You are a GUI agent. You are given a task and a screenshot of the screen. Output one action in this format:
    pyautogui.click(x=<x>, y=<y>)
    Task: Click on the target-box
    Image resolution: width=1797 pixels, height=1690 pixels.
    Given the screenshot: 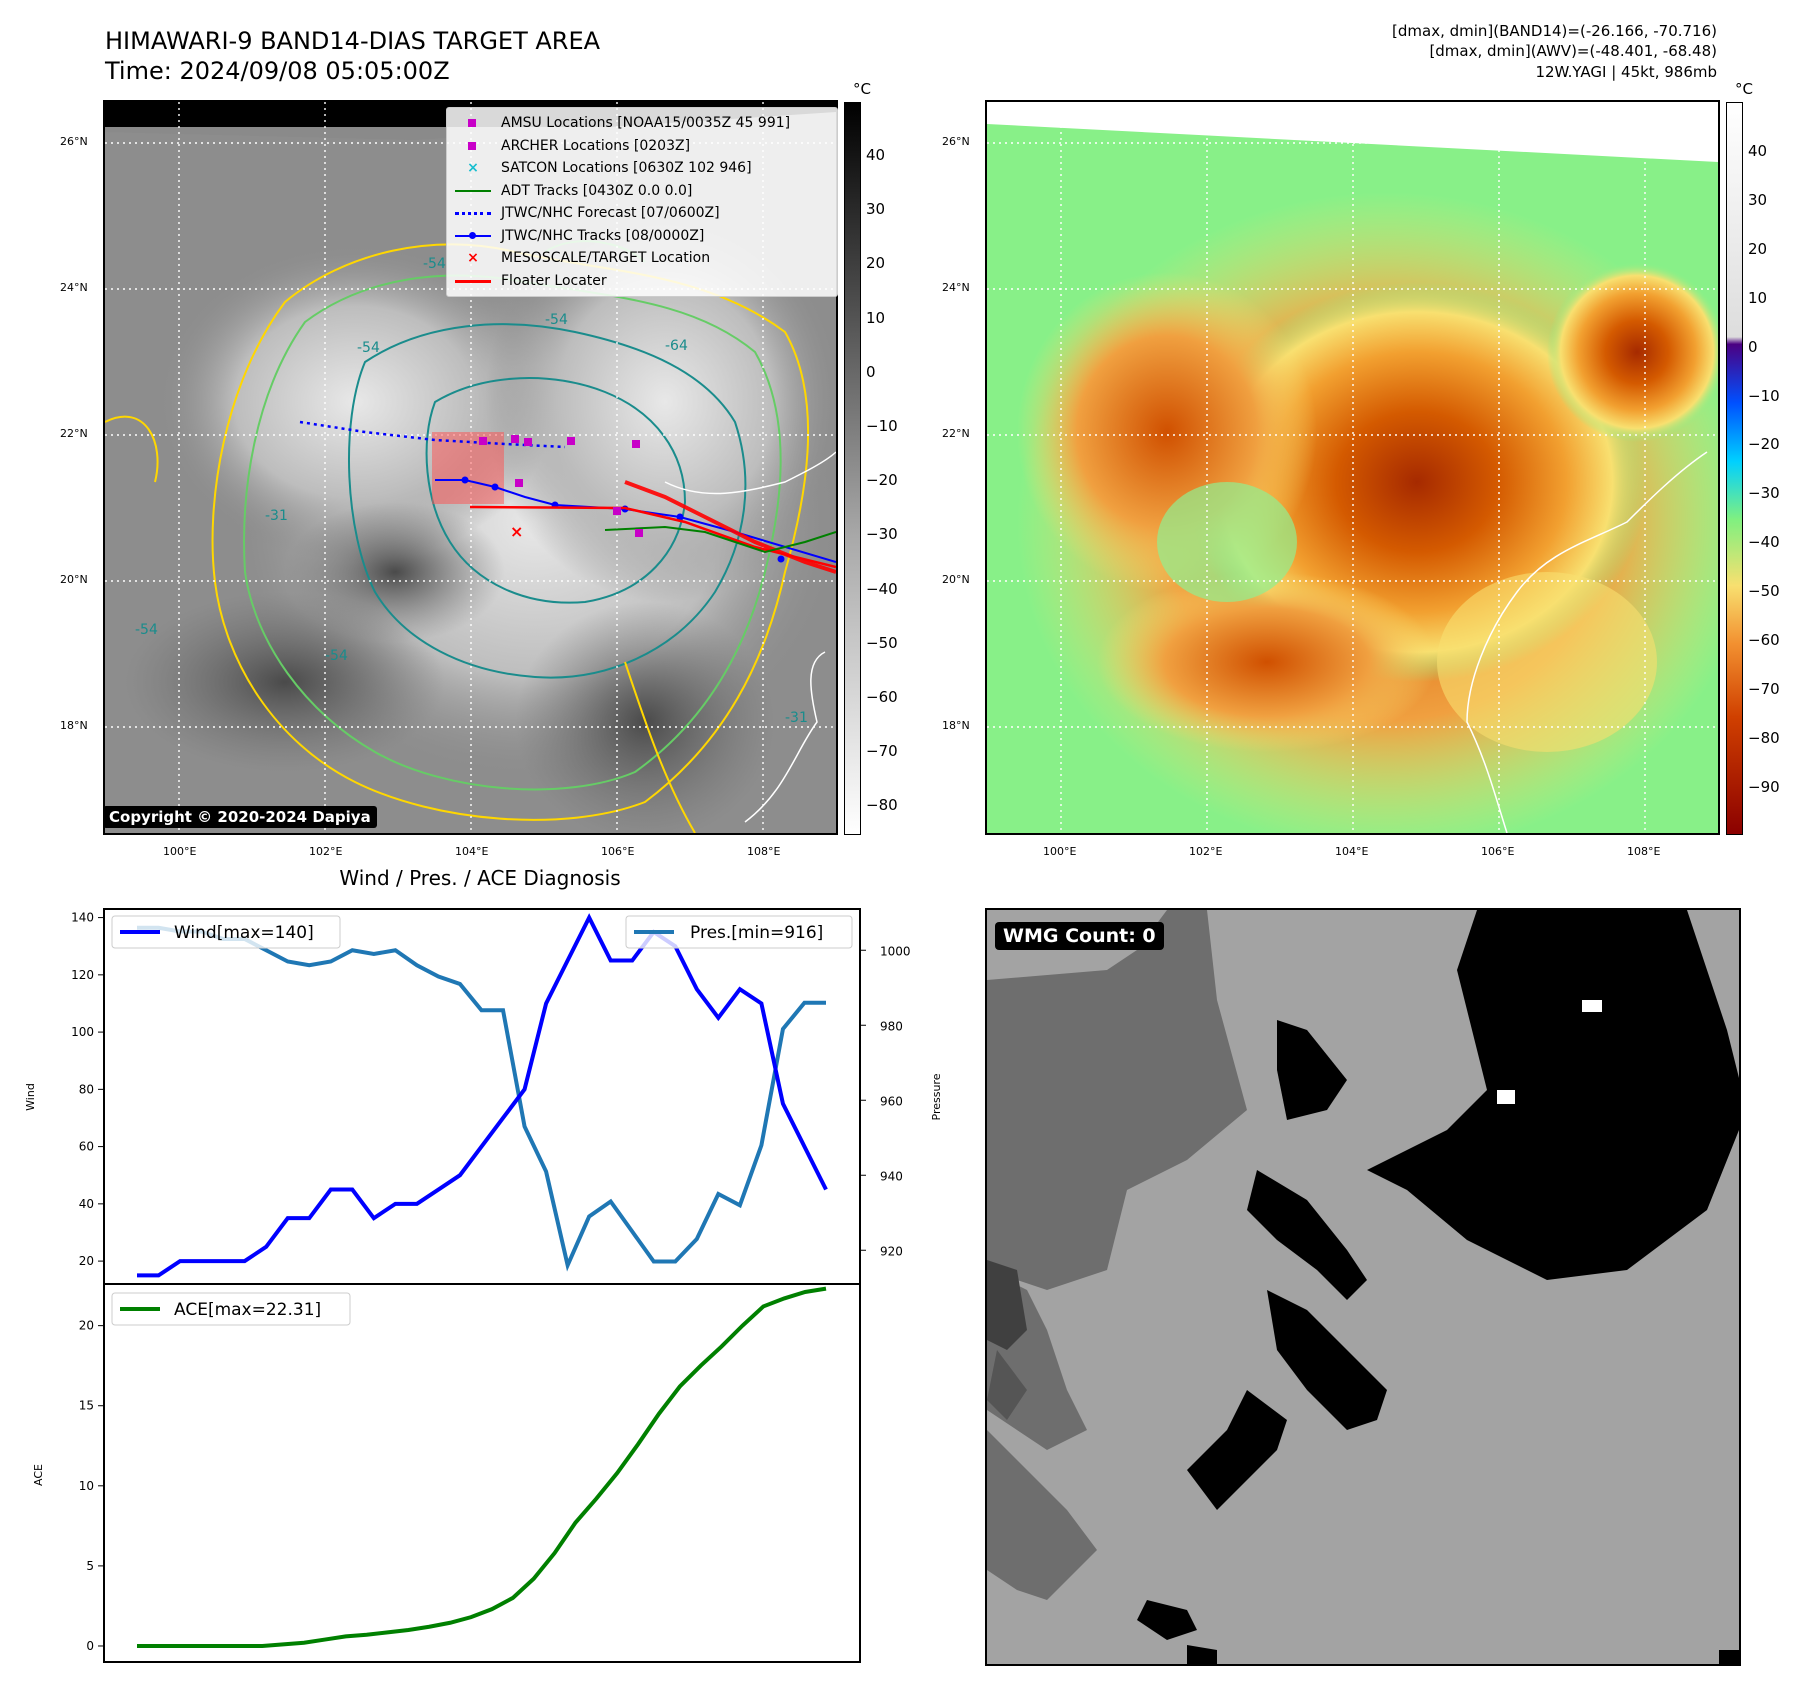 What is the action you would take?
    pyautogui.click(x=468, y=468)
    